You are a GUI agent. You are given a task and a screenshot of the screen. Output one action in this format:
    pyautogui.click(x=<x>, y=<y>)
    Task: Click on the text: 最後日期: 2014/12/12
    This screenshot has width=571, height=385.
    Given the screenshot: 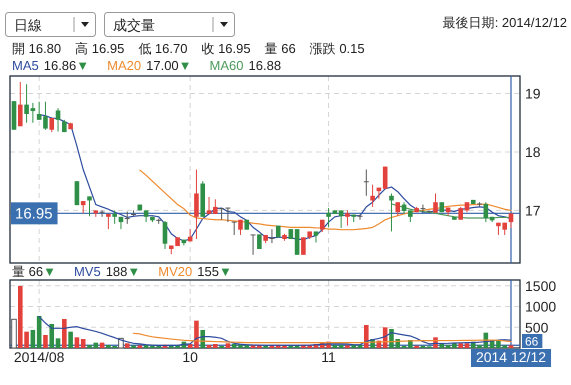 What is the action you would take?
    pyautogui.click(x=504, y=22)
    